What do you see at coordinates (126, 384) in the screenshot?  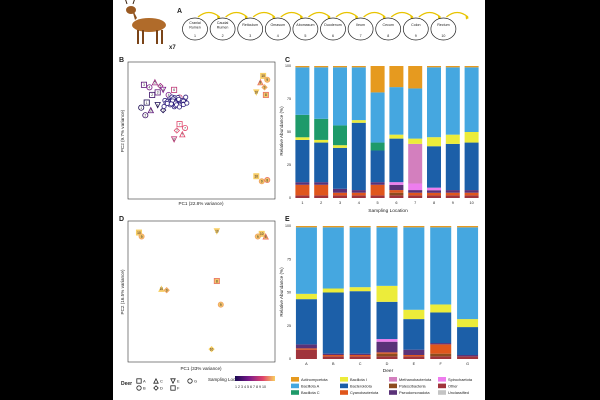 I see `deer-legend-title: Deer` at bounding box center [126, 384].